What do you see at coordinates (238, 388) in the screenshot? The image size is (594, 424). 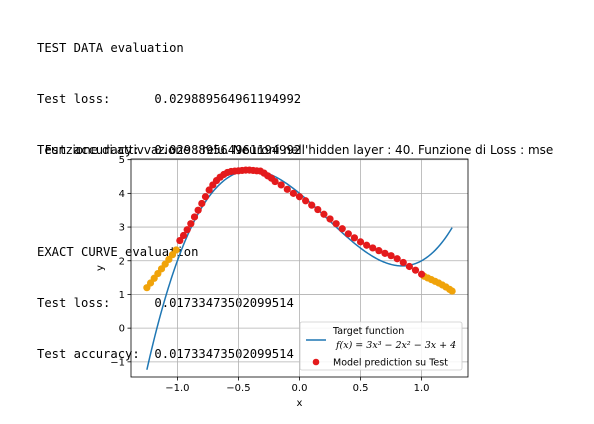 I see `x-tick-label: −0.5` at bounding box center [238, 388].